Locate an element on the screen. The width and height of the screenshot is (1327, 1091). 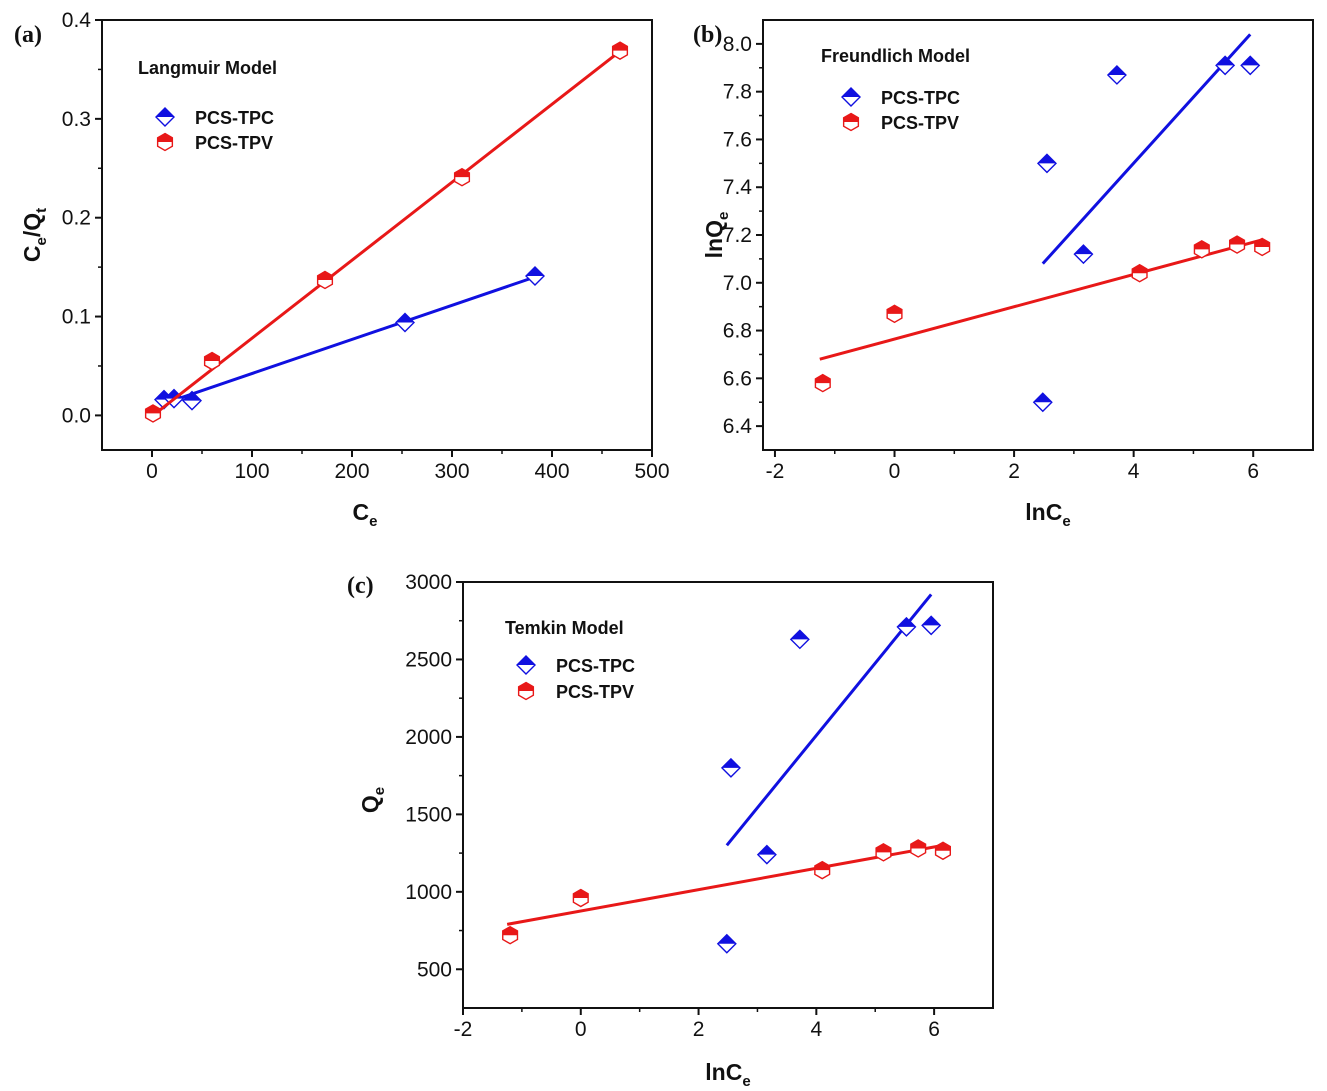
x-axis-label: Ce is located at coordinates (365, 514).